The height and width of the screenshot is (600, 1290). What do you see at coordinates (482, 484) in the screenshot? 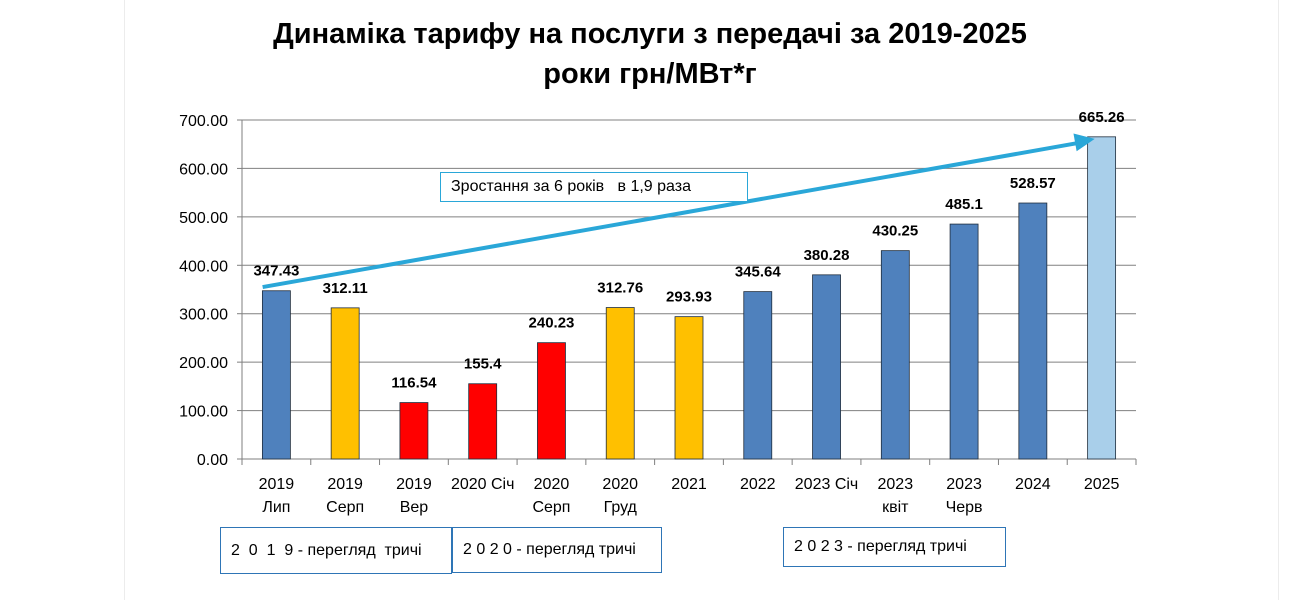
I see `x-tick-label: 2020 Січ` at bounding box center [482, 484].